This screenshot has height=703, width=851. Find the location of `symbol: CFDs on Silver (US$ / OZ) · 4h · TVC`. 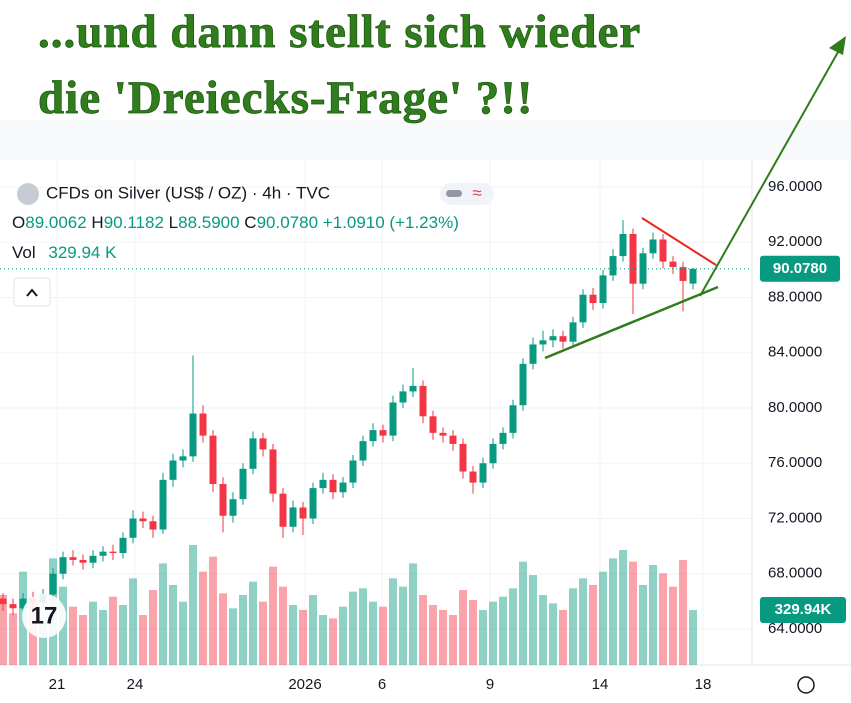

symbol: CFDs on Silver (US$ / OZ) · 4h · TVC is located at coordinates (188, 192).